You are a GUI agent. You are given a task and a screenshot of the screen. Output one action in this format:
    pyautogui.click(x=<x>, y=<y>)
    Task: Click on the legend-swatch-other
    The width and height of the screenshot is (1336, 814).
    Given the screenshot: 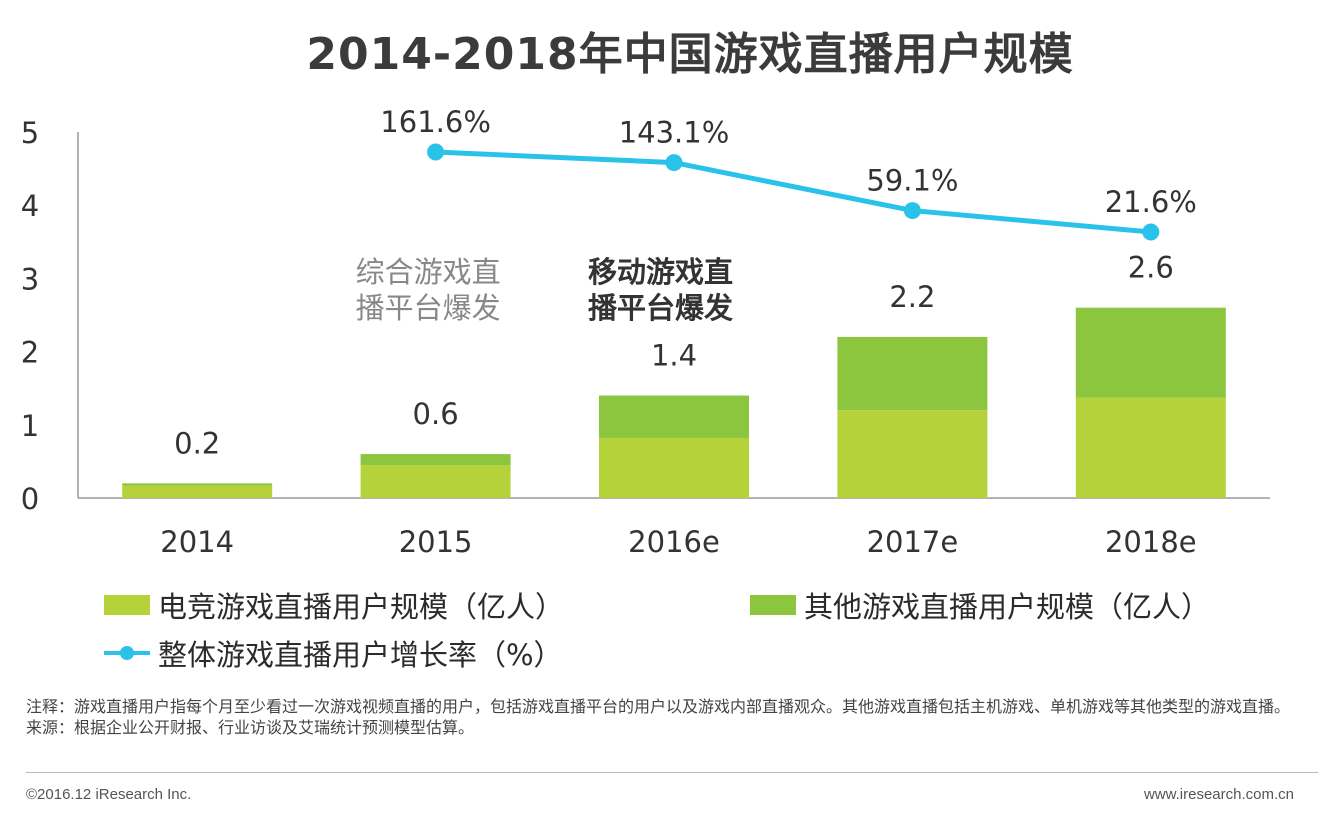 What is the action you would take?
    pyautogui.click(x=773, y=605)
    